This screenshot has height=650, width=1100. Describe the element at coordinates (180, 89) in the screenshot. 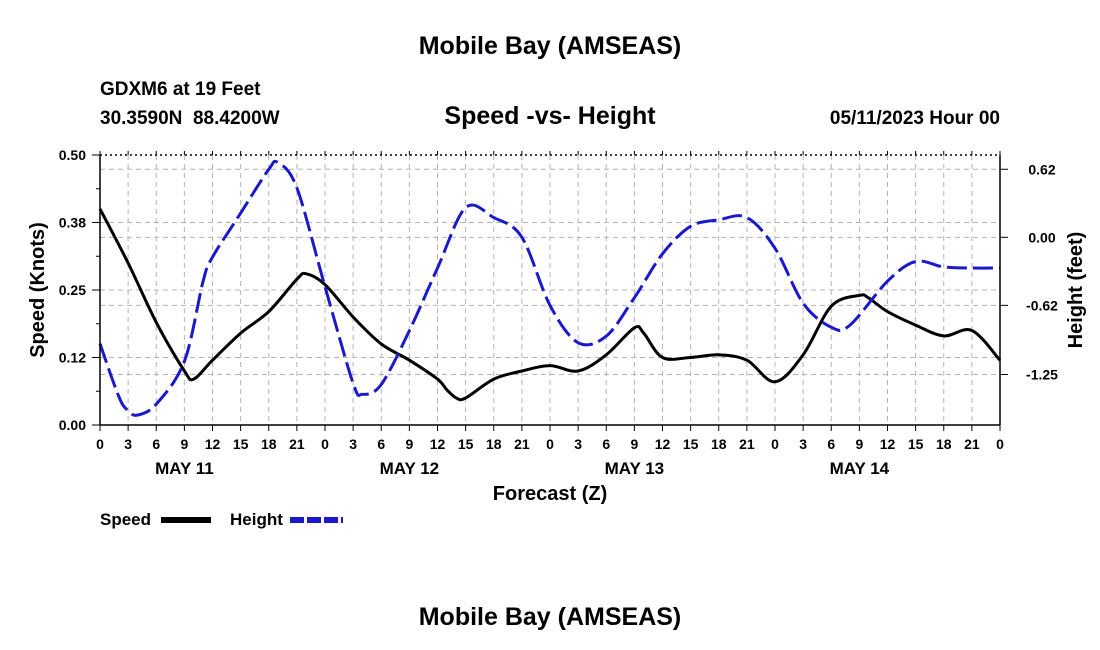

I see `station-label: GDXM6 at 19 Feet` at that location.